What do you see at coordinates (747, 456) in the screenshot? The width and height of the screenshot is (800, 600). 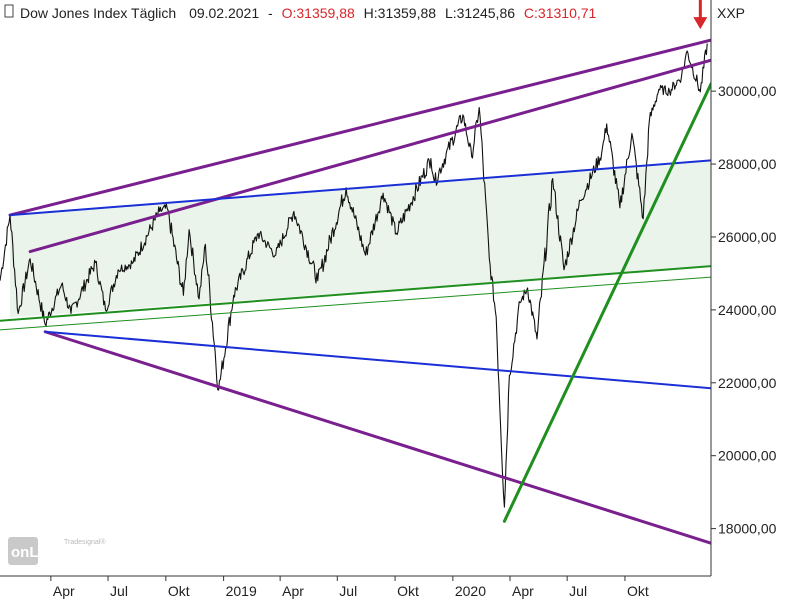 I see `y-tick-label-1: 20000,00` at bounding box center [747, 456].